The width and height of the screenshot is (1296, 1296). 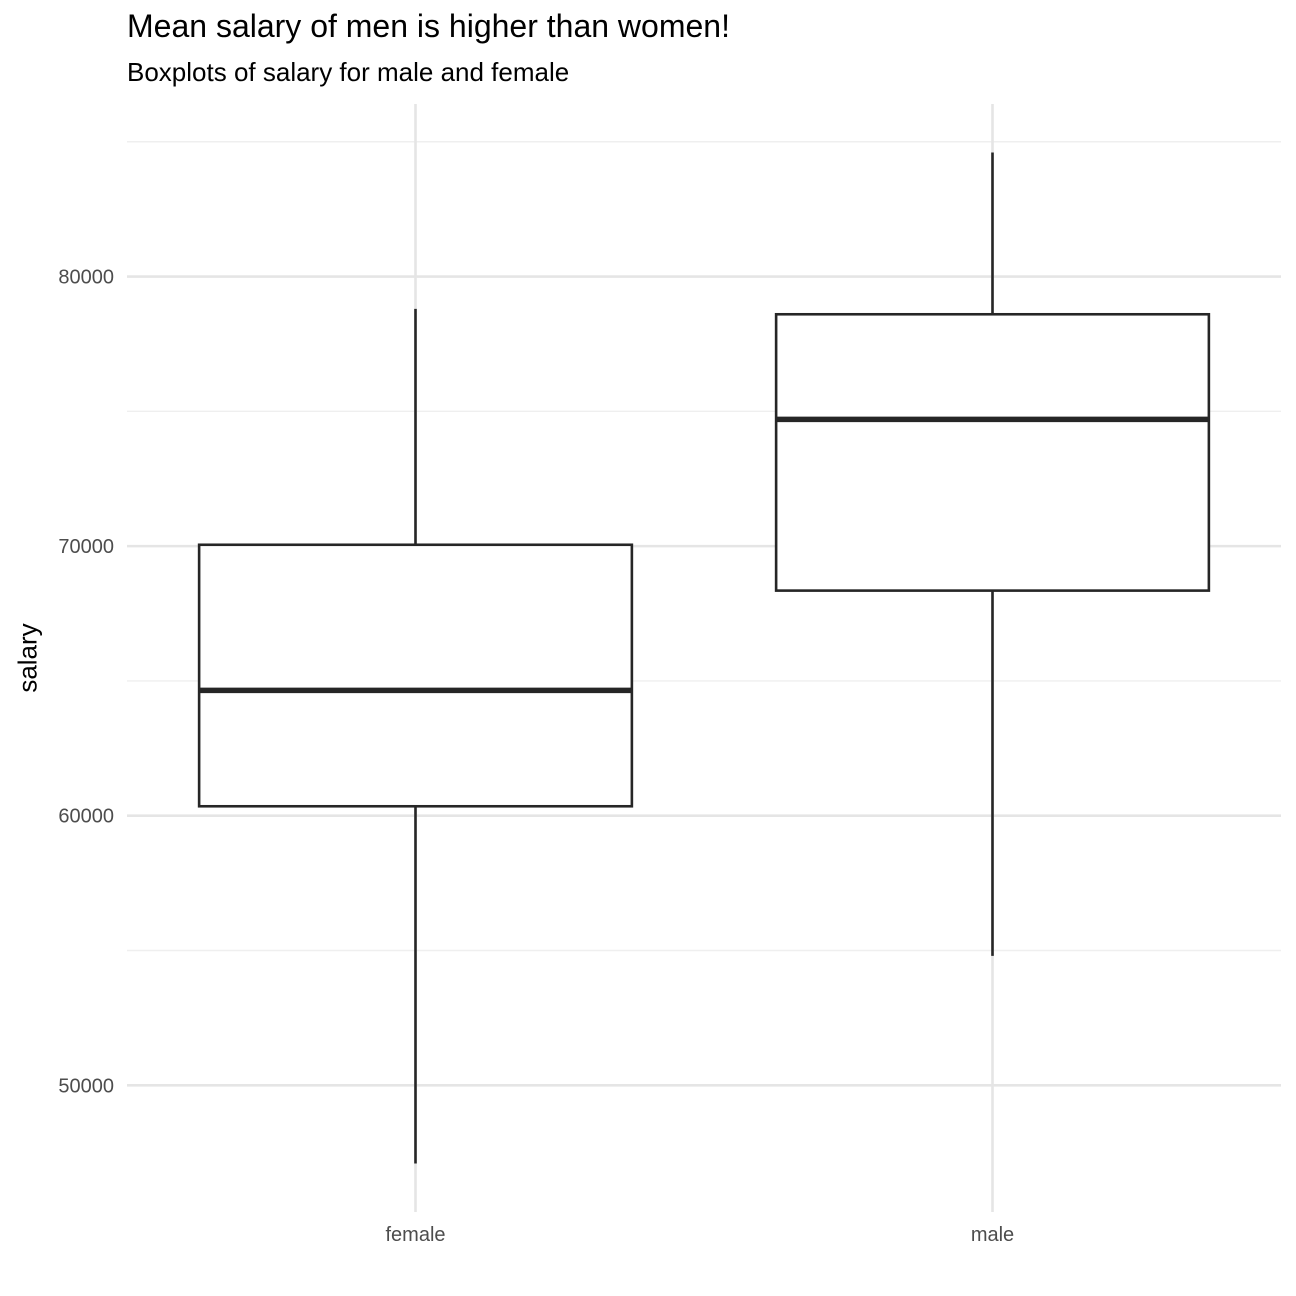 I want to click on y-tick-label: 70000, so click(x=86, y=547).